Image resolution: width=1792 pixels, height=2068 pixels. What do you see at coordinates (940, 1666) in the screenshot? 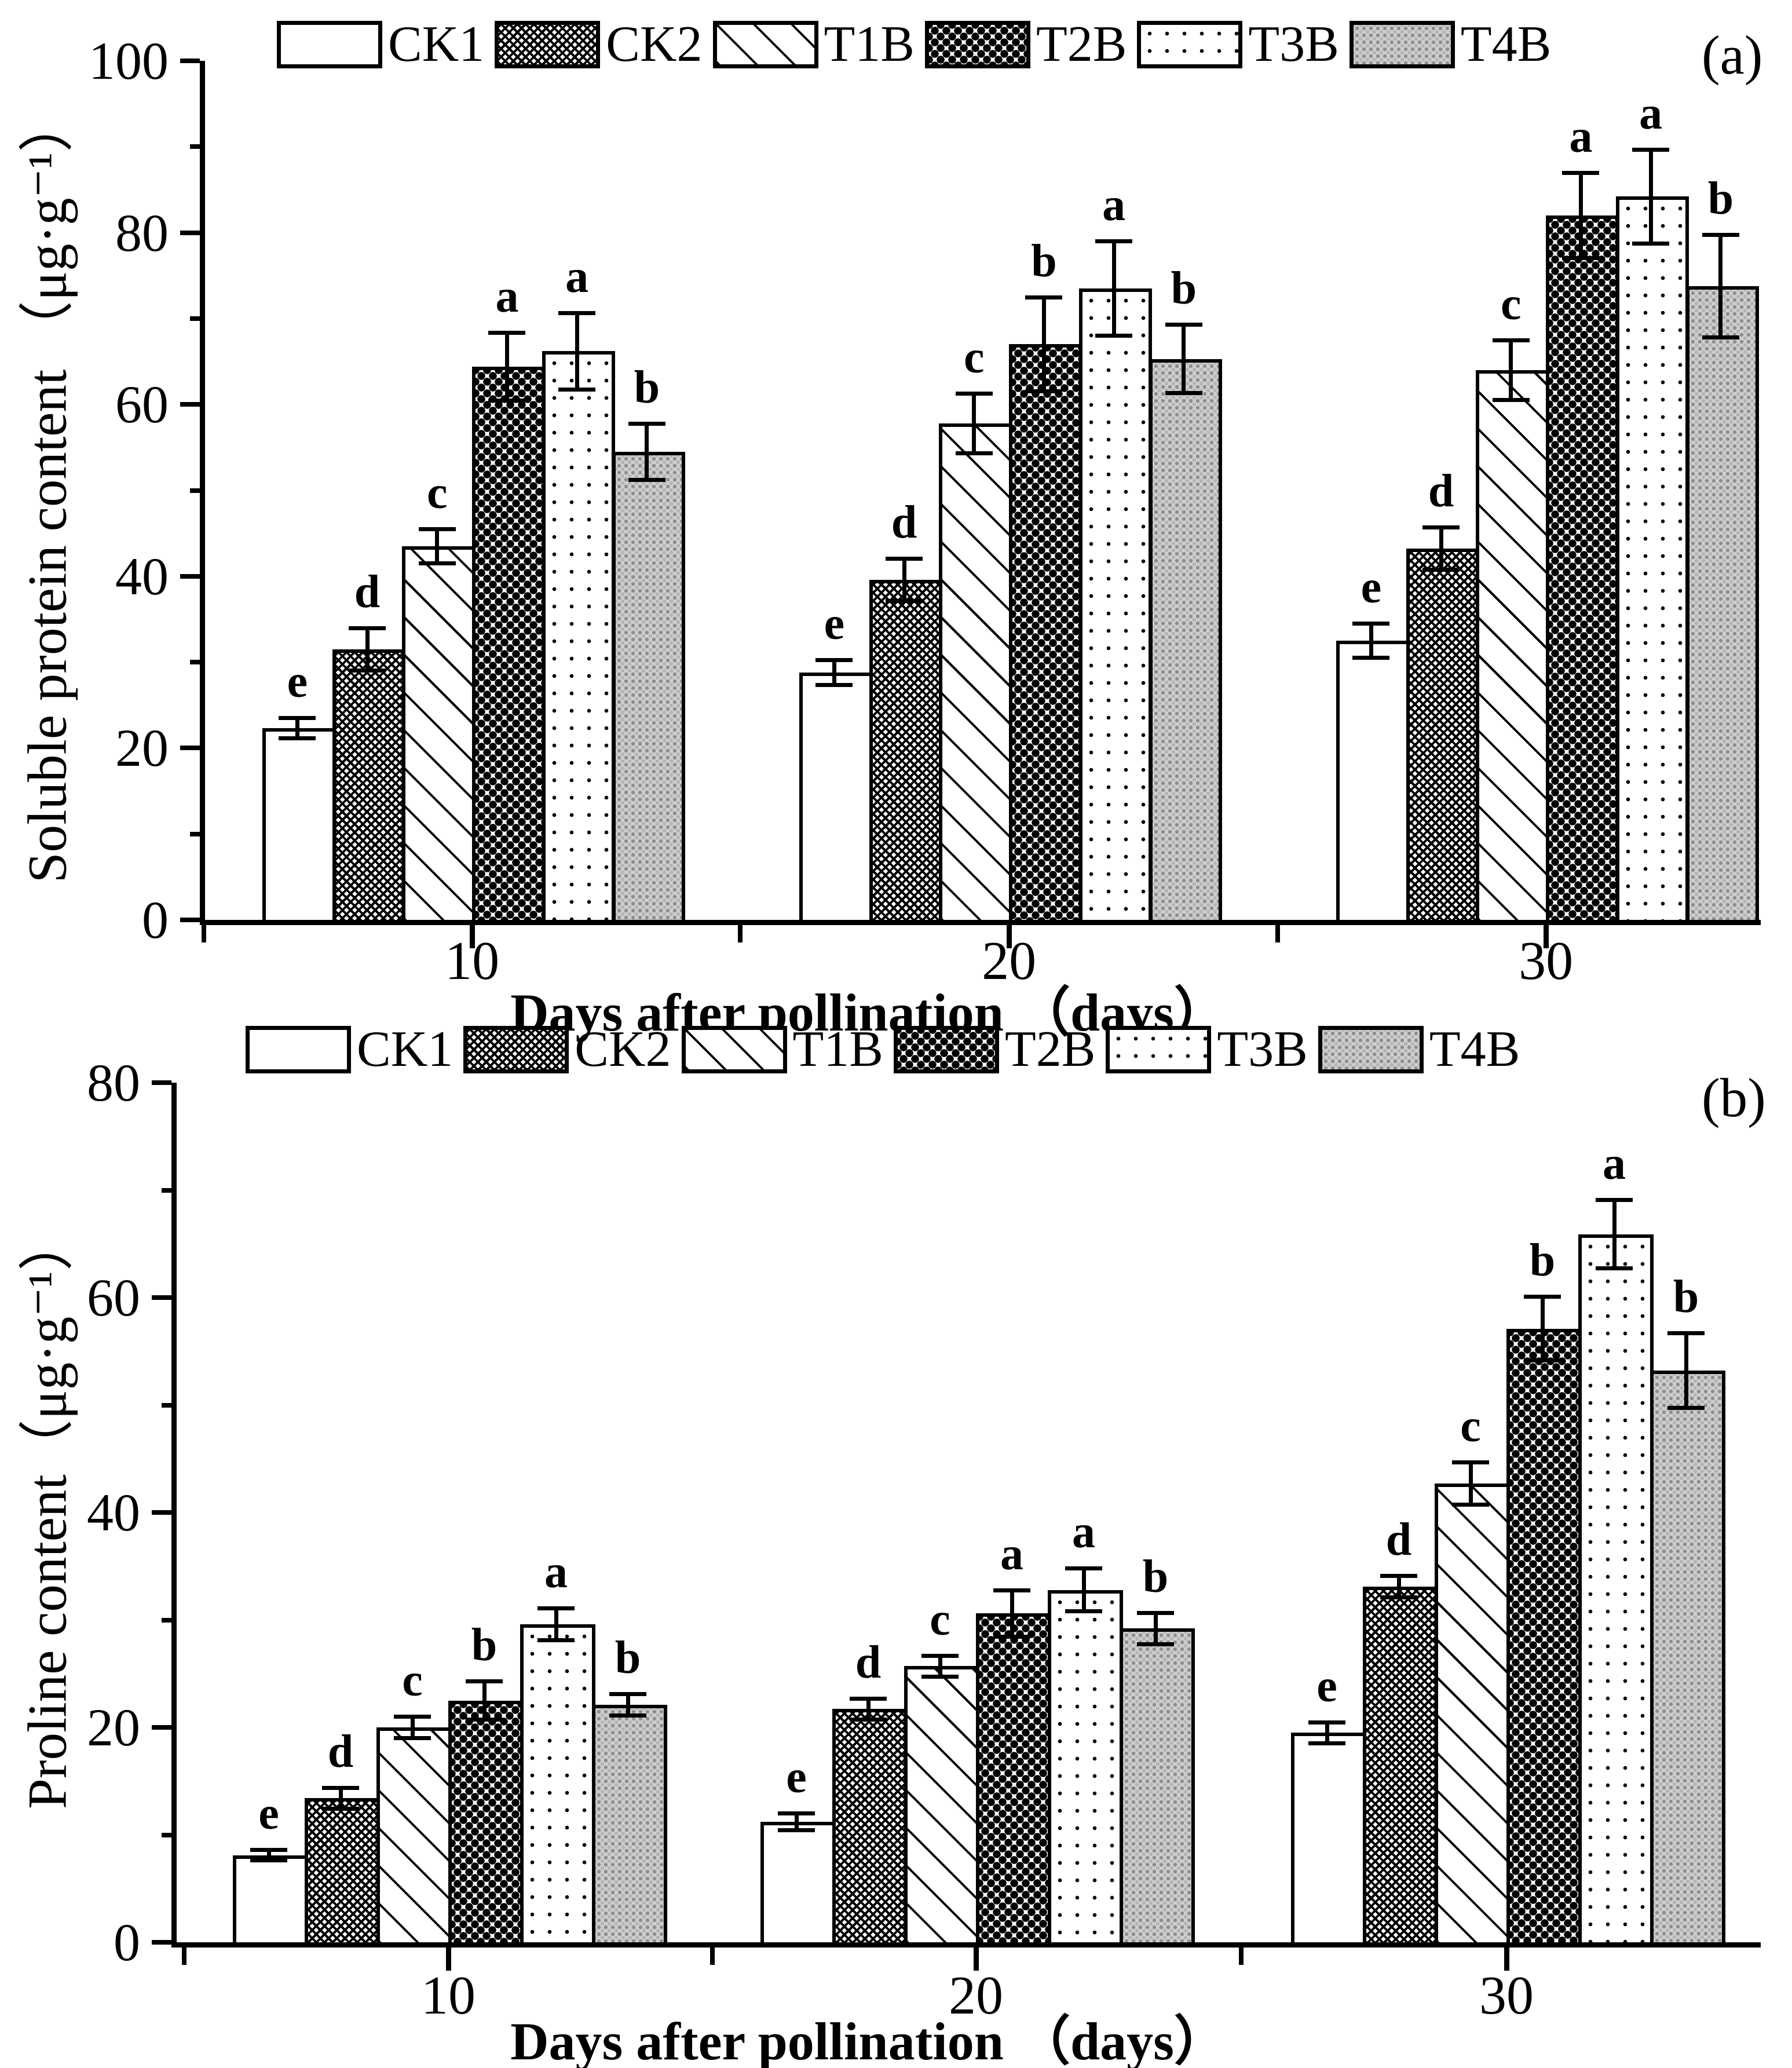
I see `error-bar-b-20-t1b` at bounding box center [940, 1666].